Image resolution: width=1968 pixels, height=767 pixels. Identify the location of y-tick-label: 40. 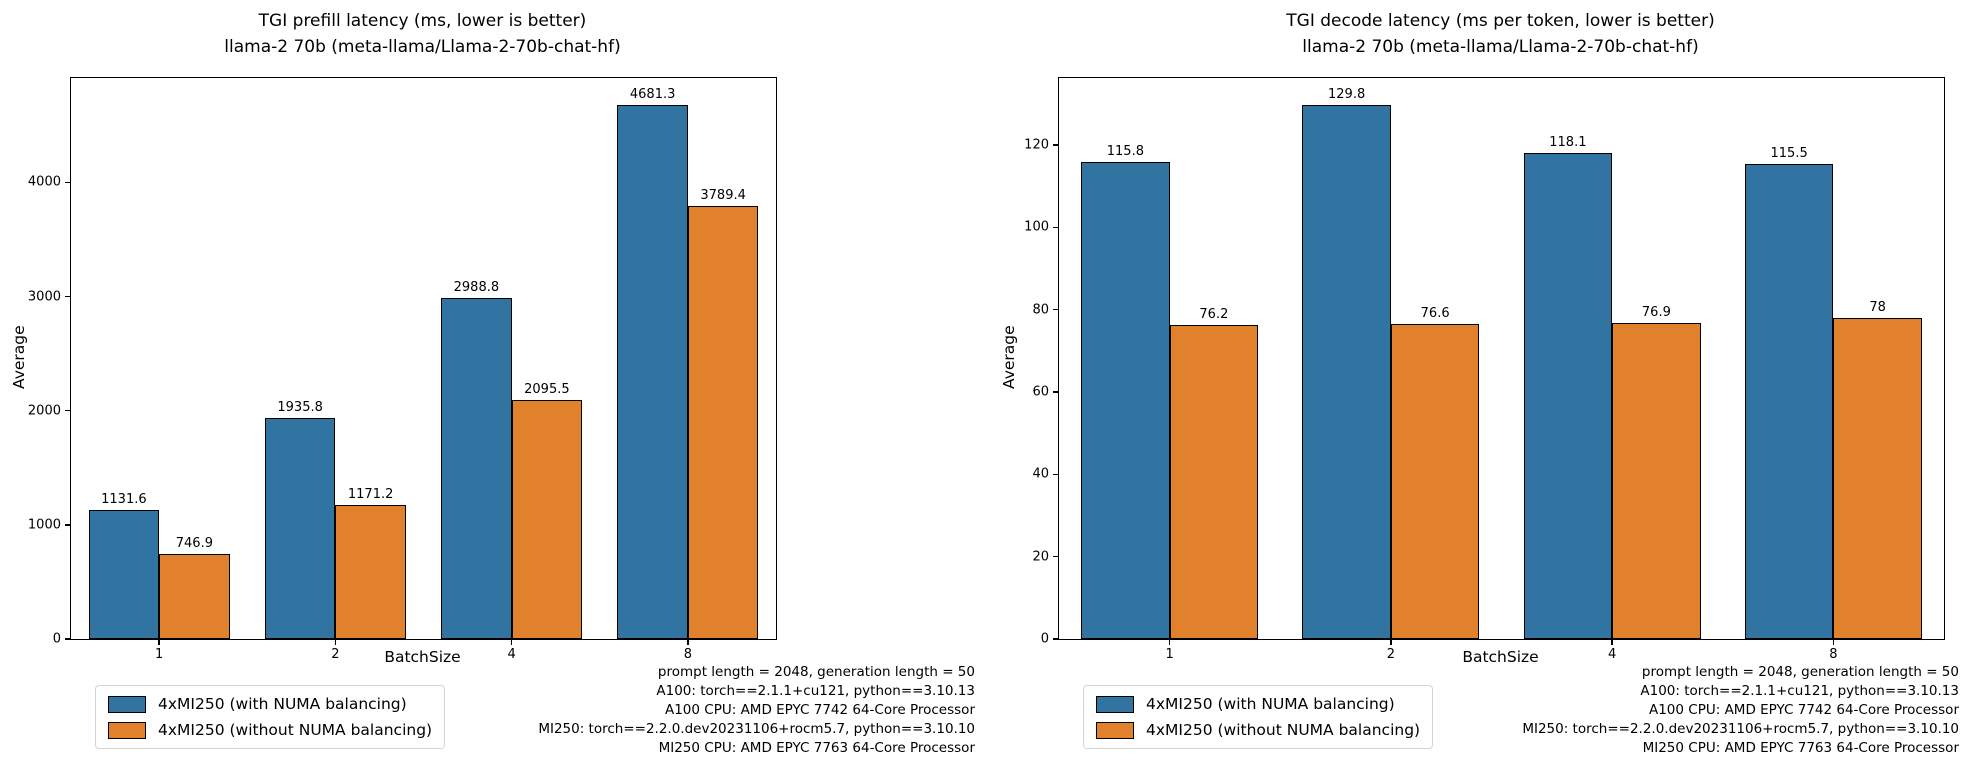
(1040, 474).